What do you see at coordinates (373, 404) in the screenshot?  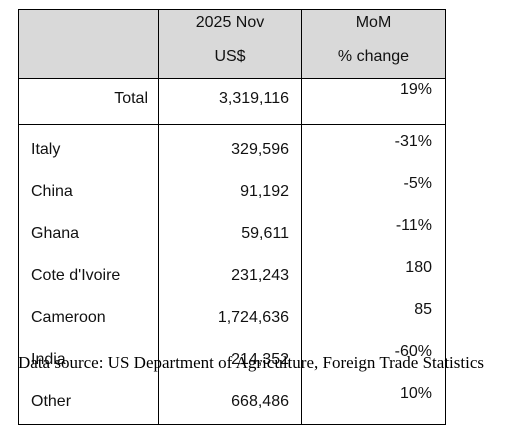 I see `country-change: 10%` at bounding box center [373, 404].